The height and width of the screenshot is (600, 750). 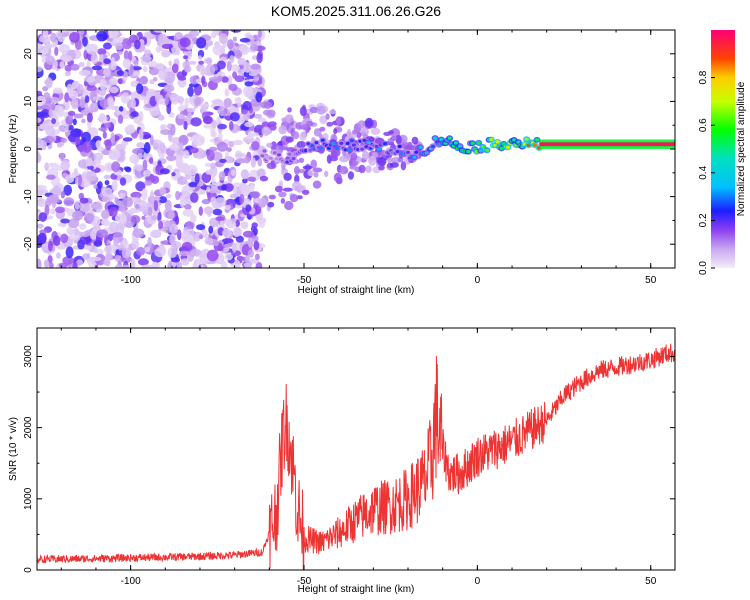 I want to click on y-tick-label: 10, so click(x=28, y=101).